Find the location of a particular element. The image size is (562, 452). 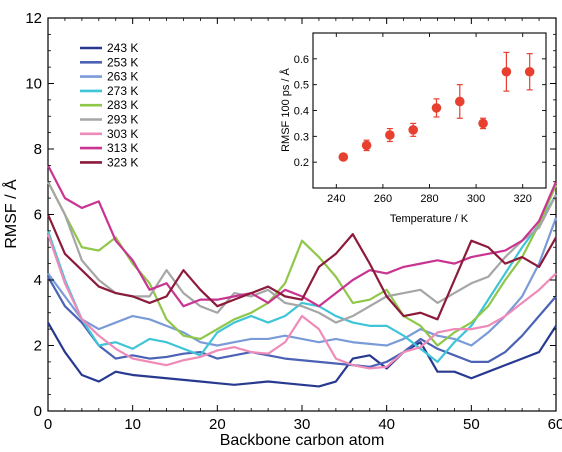

main-y-axis-label: RMSF / Å is located at coordinates (10, 214).